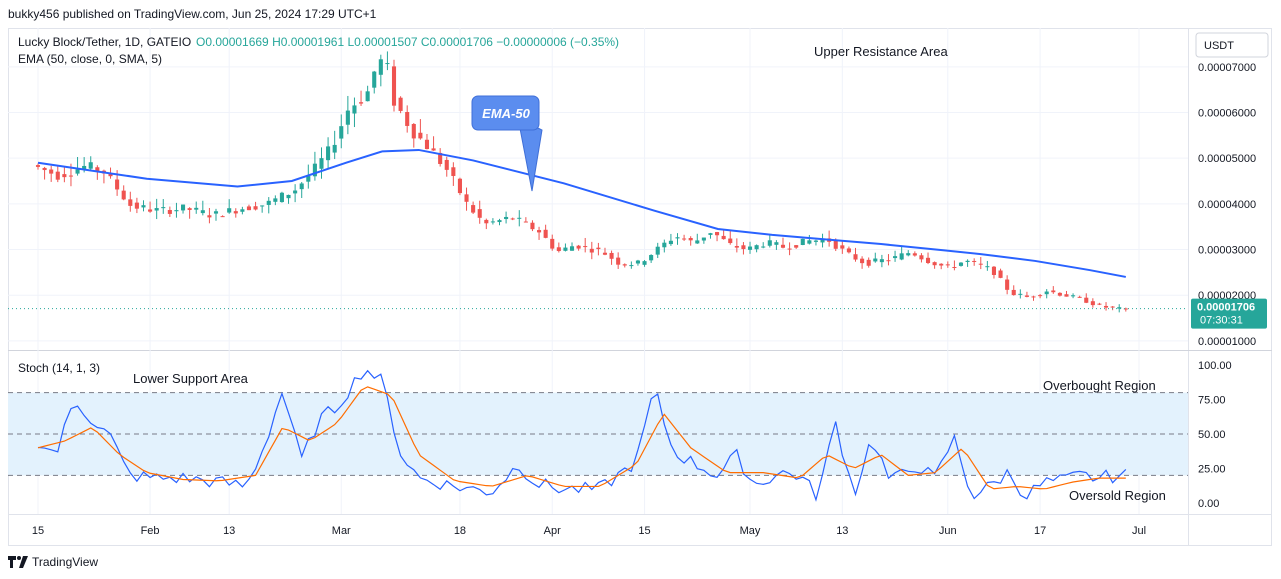  I want to click on upper-resistance-annotation: Upper Resistance Area, so click(881, 51).